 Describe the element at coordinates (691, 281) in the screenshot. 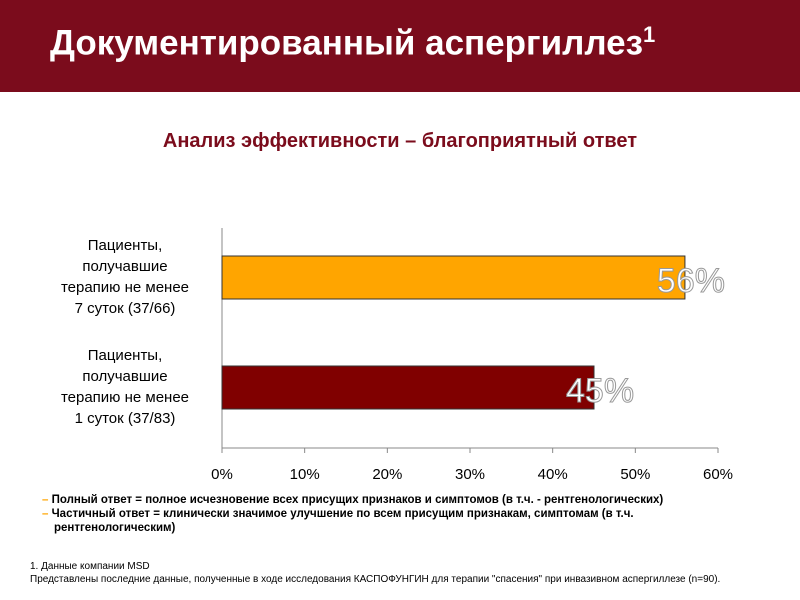

I see `value-label: 56%` at that location.